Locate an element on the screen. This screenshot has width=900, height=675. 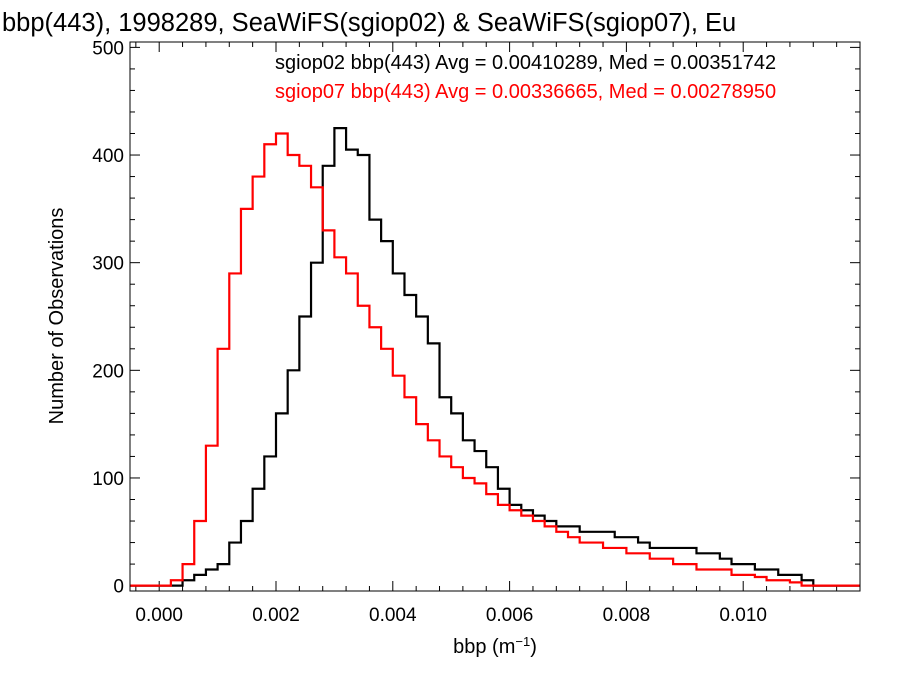
x-tick-label: 0.000 is located at coordinates (159, 615).